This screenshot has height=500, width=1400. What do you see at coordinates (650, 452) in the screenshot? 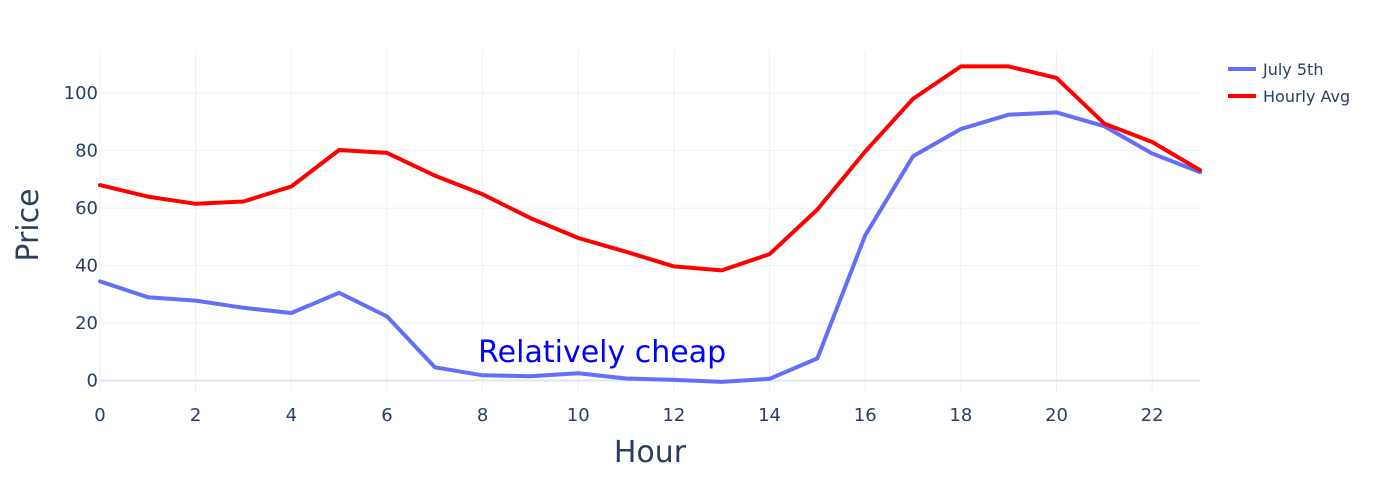
I see `x-axis-title: Hour` at bounding box center [650, 452].